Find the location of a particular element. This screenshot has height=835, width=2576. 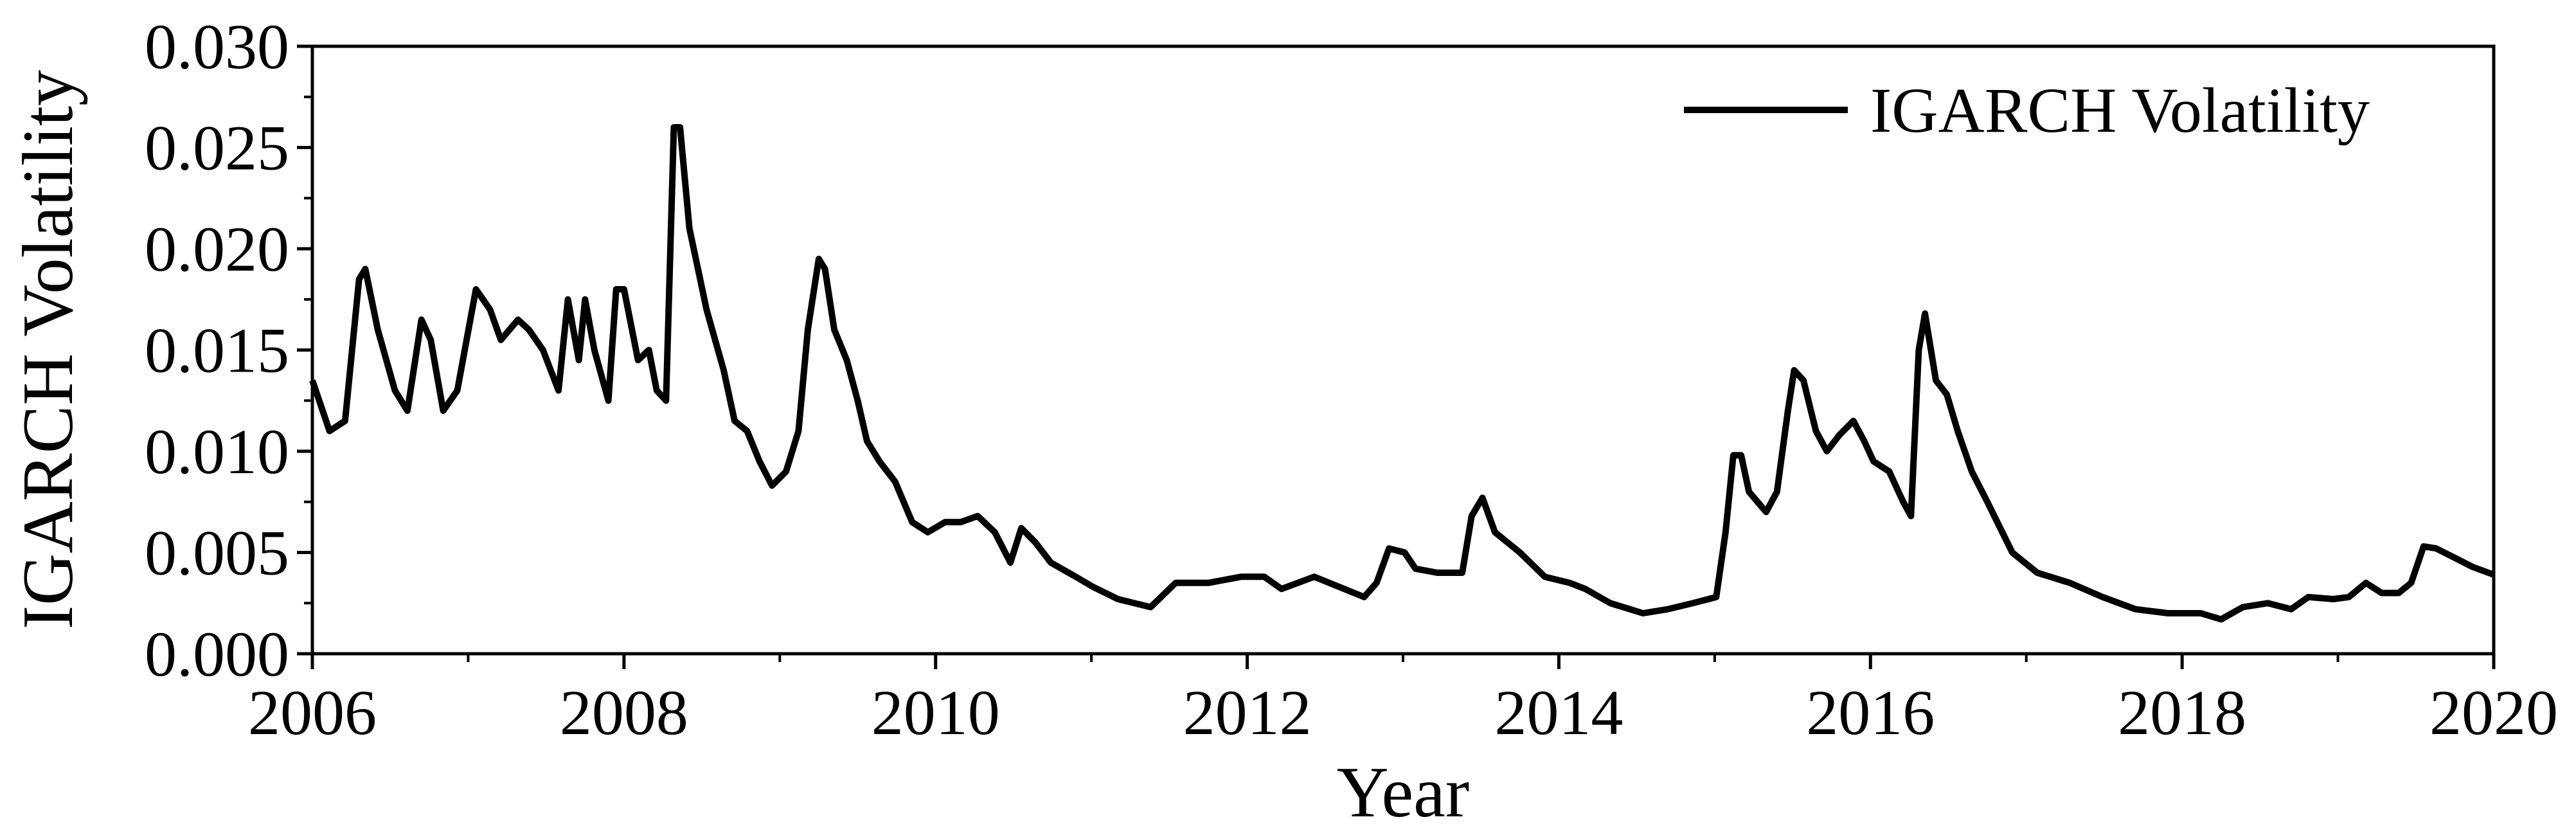

x-tick-label: 2020 is located at coordinates (2493, 712).